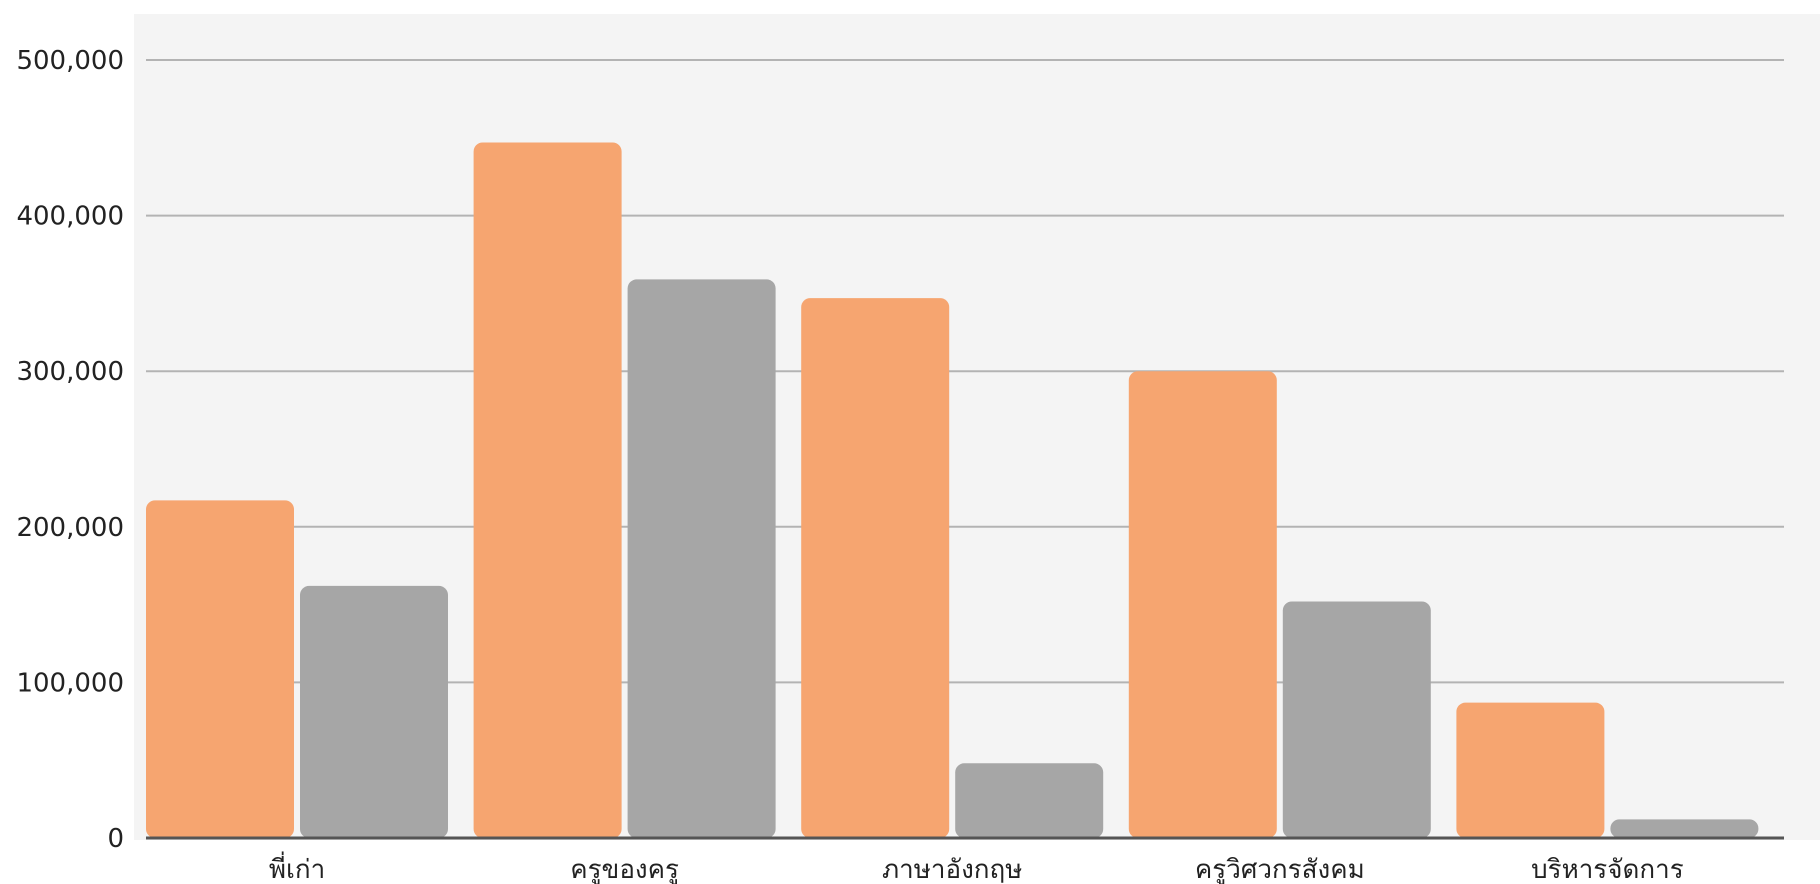 The image size is (1820, 884). Describe the element at coordinates (1607, 869) in the screenshot. I see `x-category-label: บริหารจัดการ` at that location.